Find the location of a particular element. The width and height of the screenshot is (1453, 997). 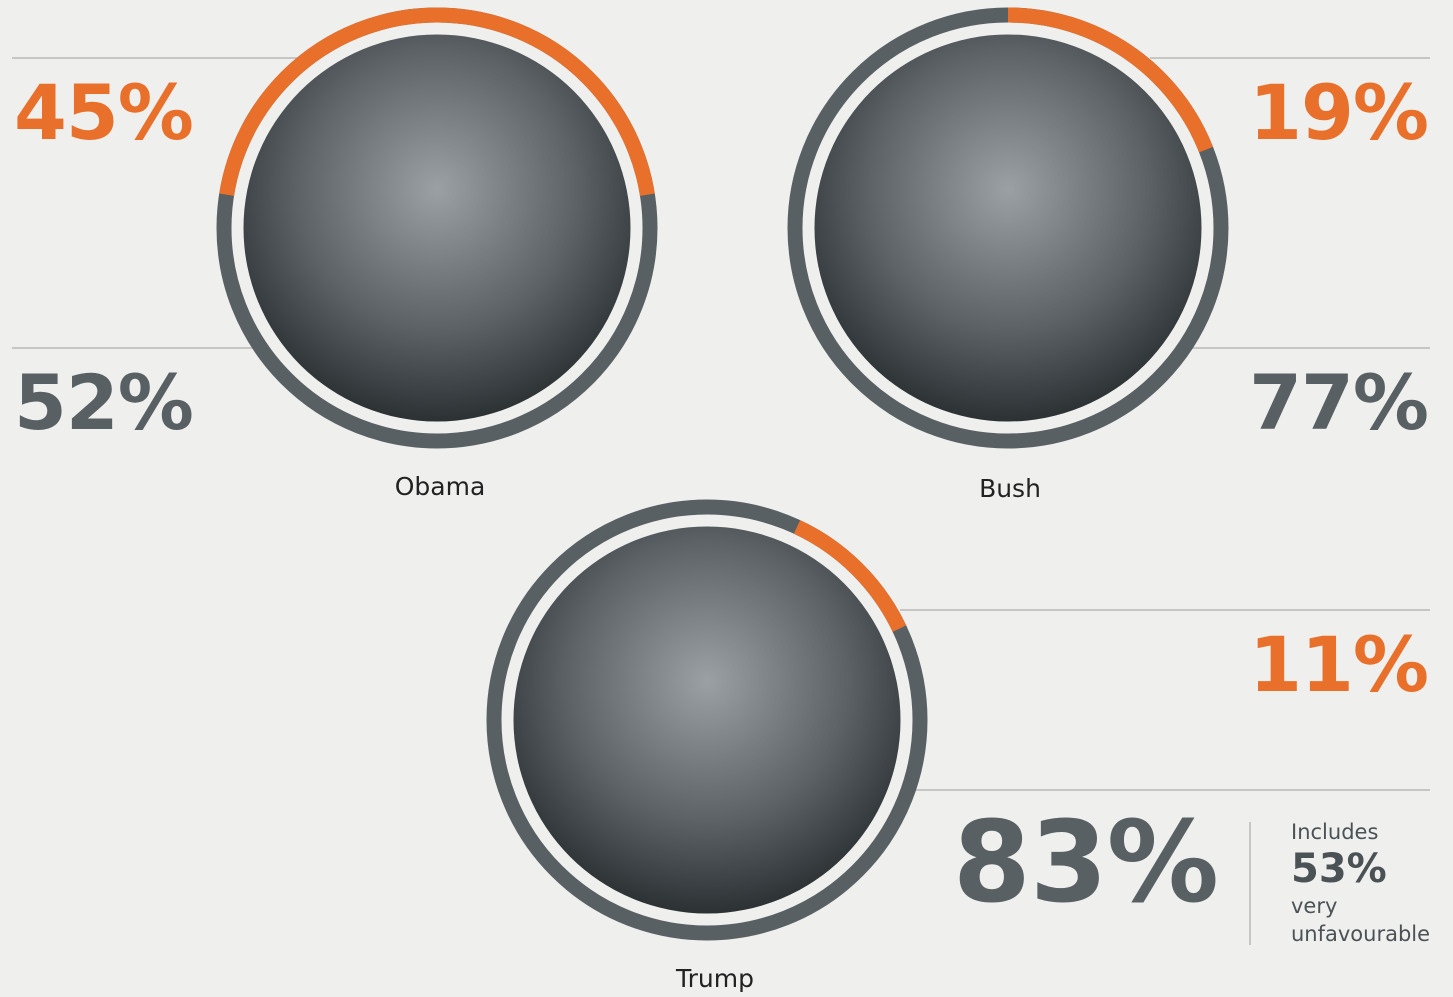

value-label: 11% is located at coordinates (1338, 664).